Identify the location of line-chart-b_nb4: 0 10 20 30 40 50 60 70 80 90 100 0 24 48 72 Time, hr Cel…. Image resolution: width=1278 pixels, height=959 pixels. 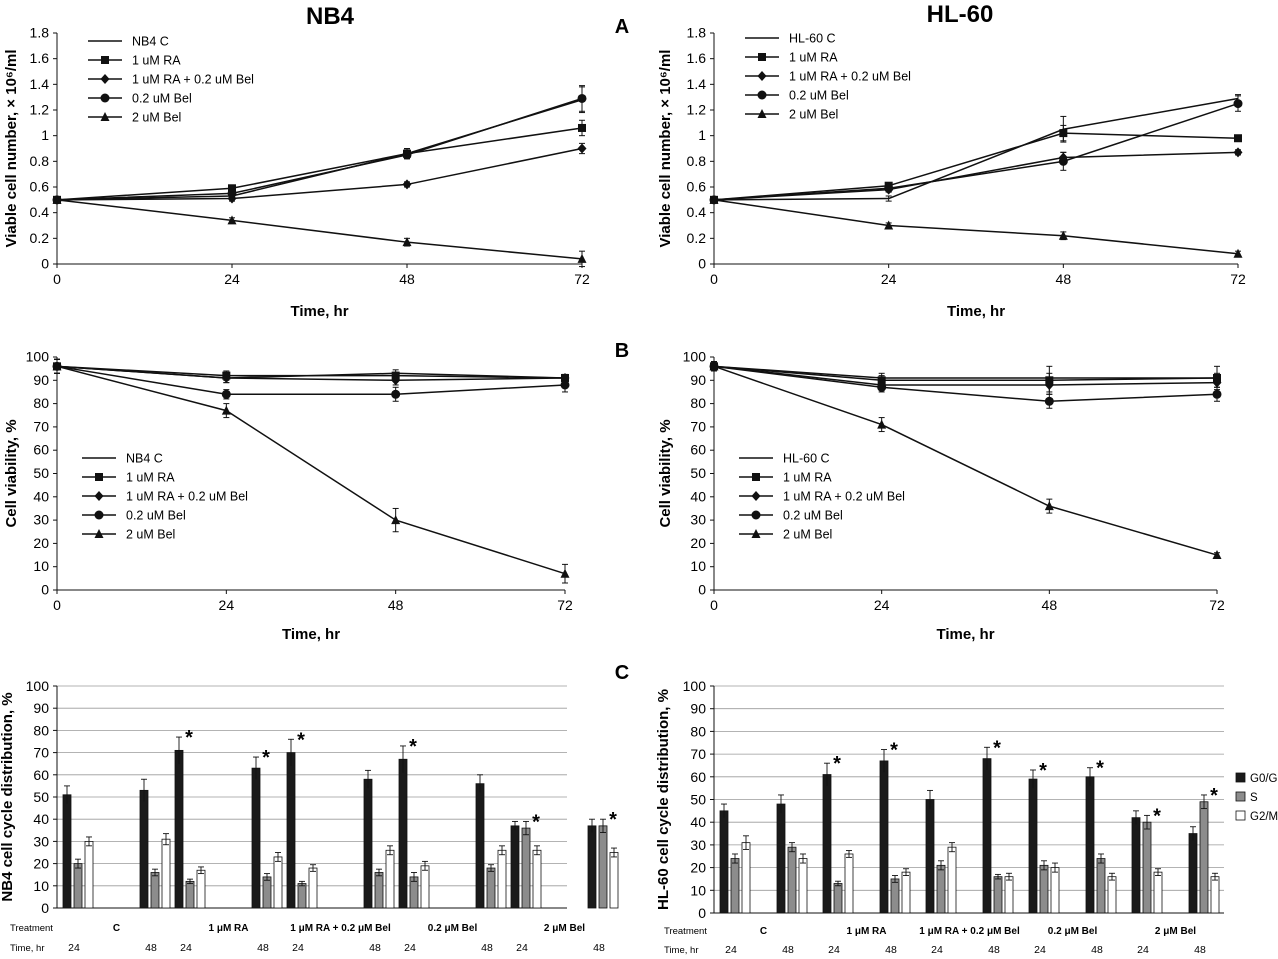
(288, 496).